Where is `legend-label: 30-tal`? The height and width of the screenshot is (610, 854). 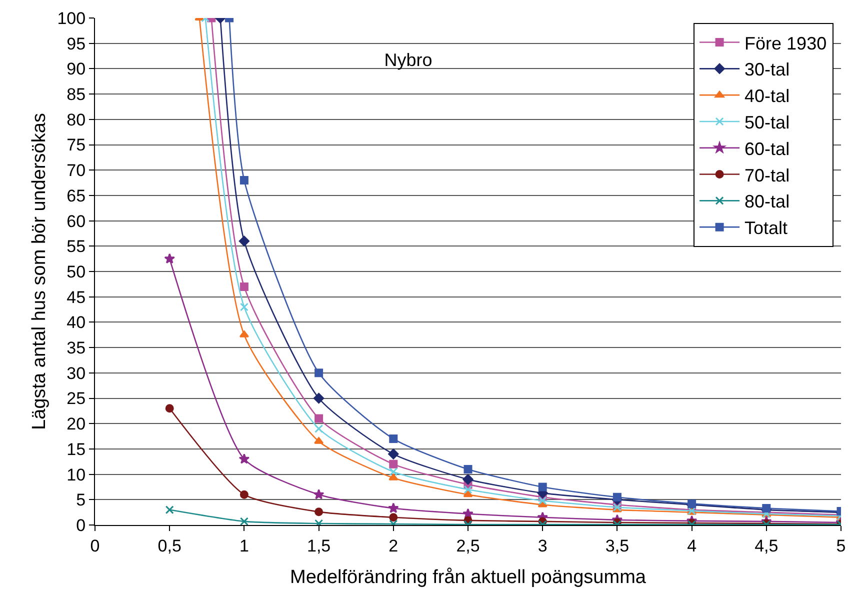 legend-label: 30-tal is located at coordinates (767, 70).